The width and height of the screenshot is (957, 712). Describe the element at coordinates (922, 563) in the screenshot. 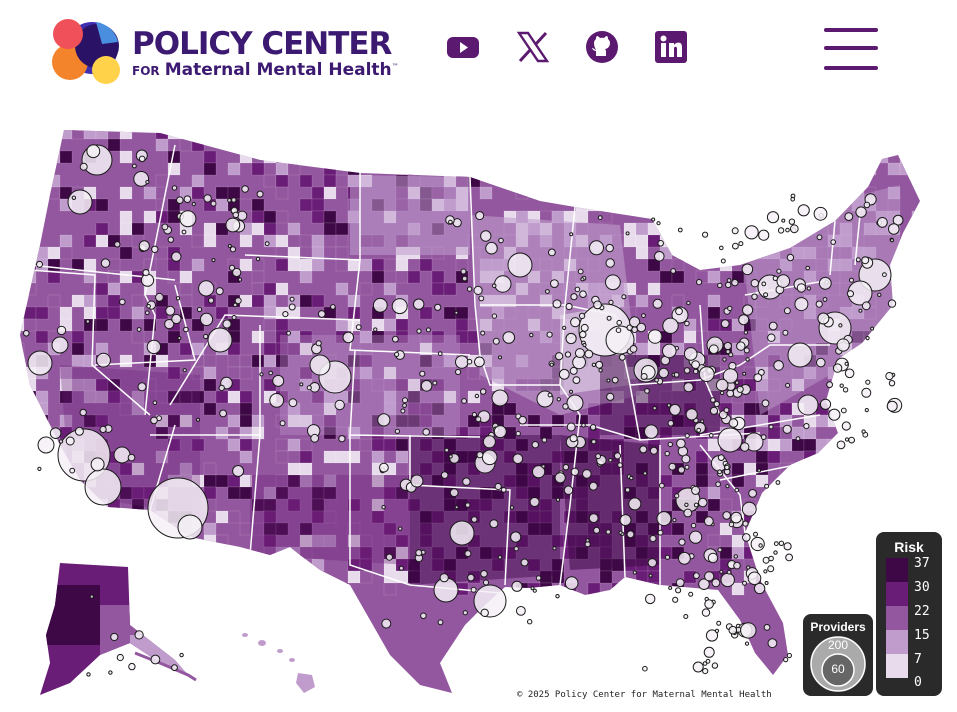

I see `risk-tick-37: 37` at that location.